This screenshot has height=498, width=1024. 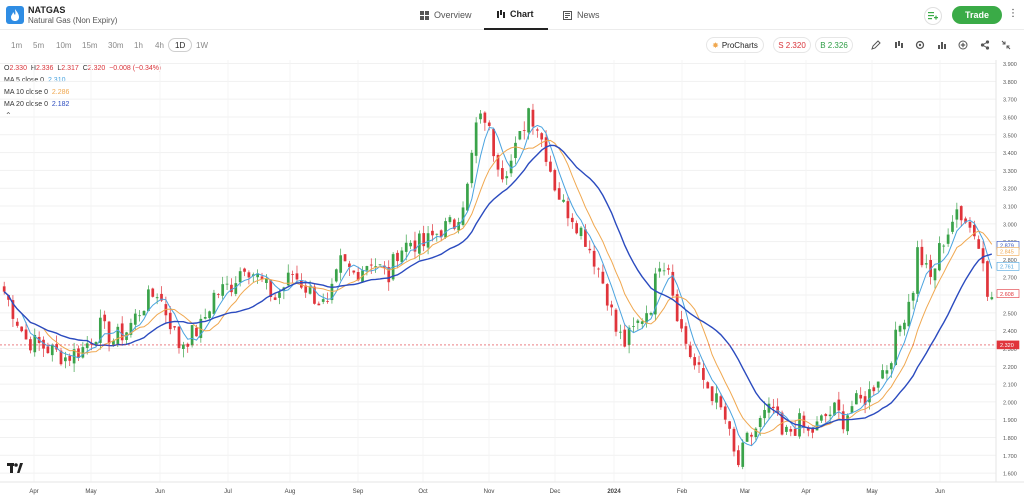 I want to click on collapse-arrows-icon, so click(x=1006, y=45).